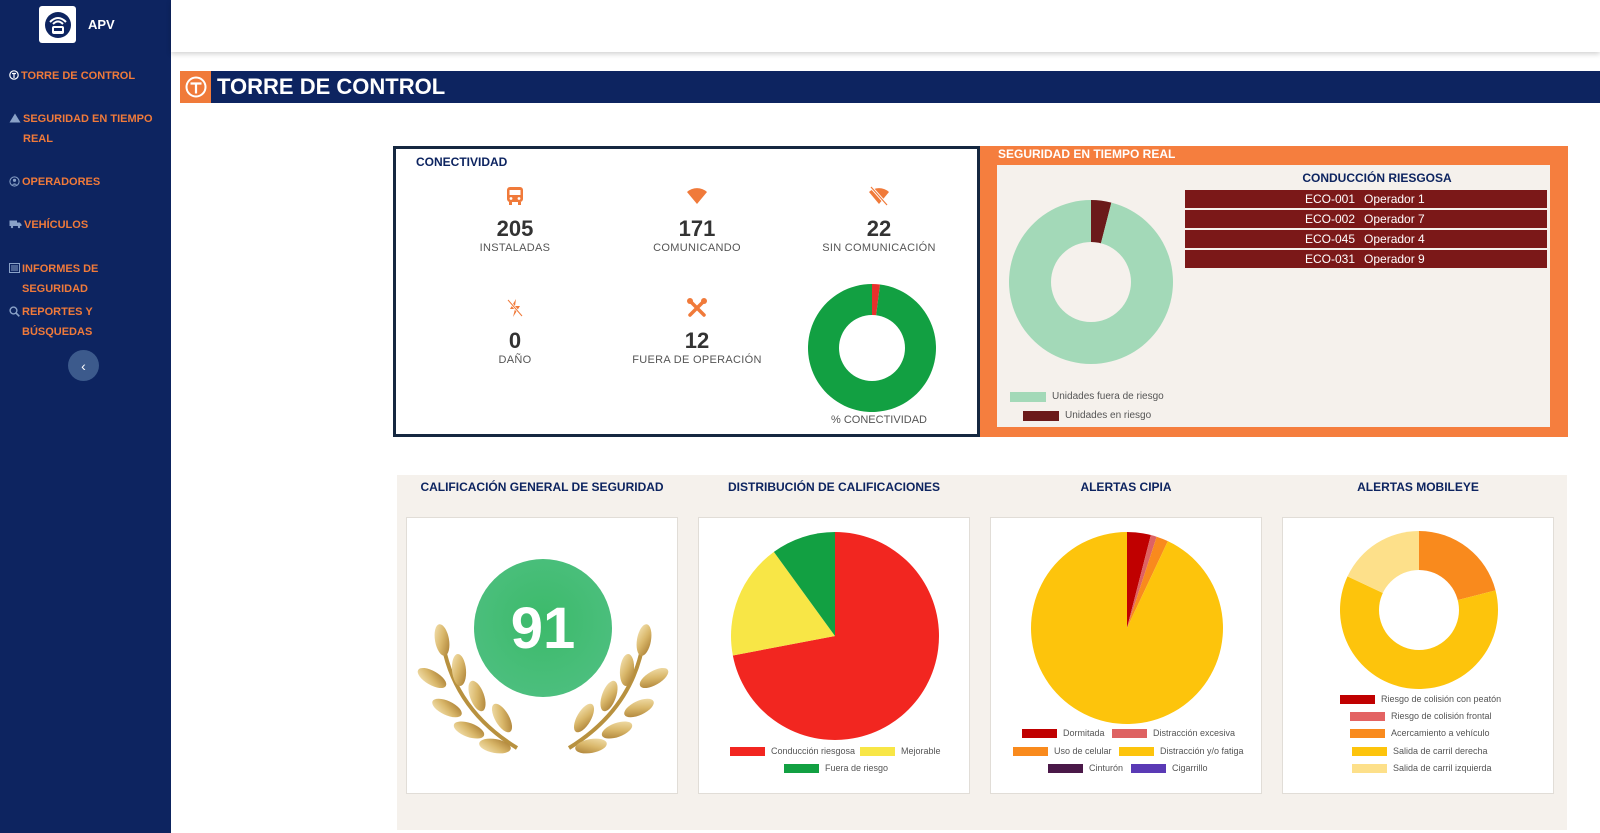 This screenshot has height=833, width=1600. Describe the element at coordinates (1202, 751) in the screenshot. I see `legend-label: Distracción y/o fatiga` at that location.